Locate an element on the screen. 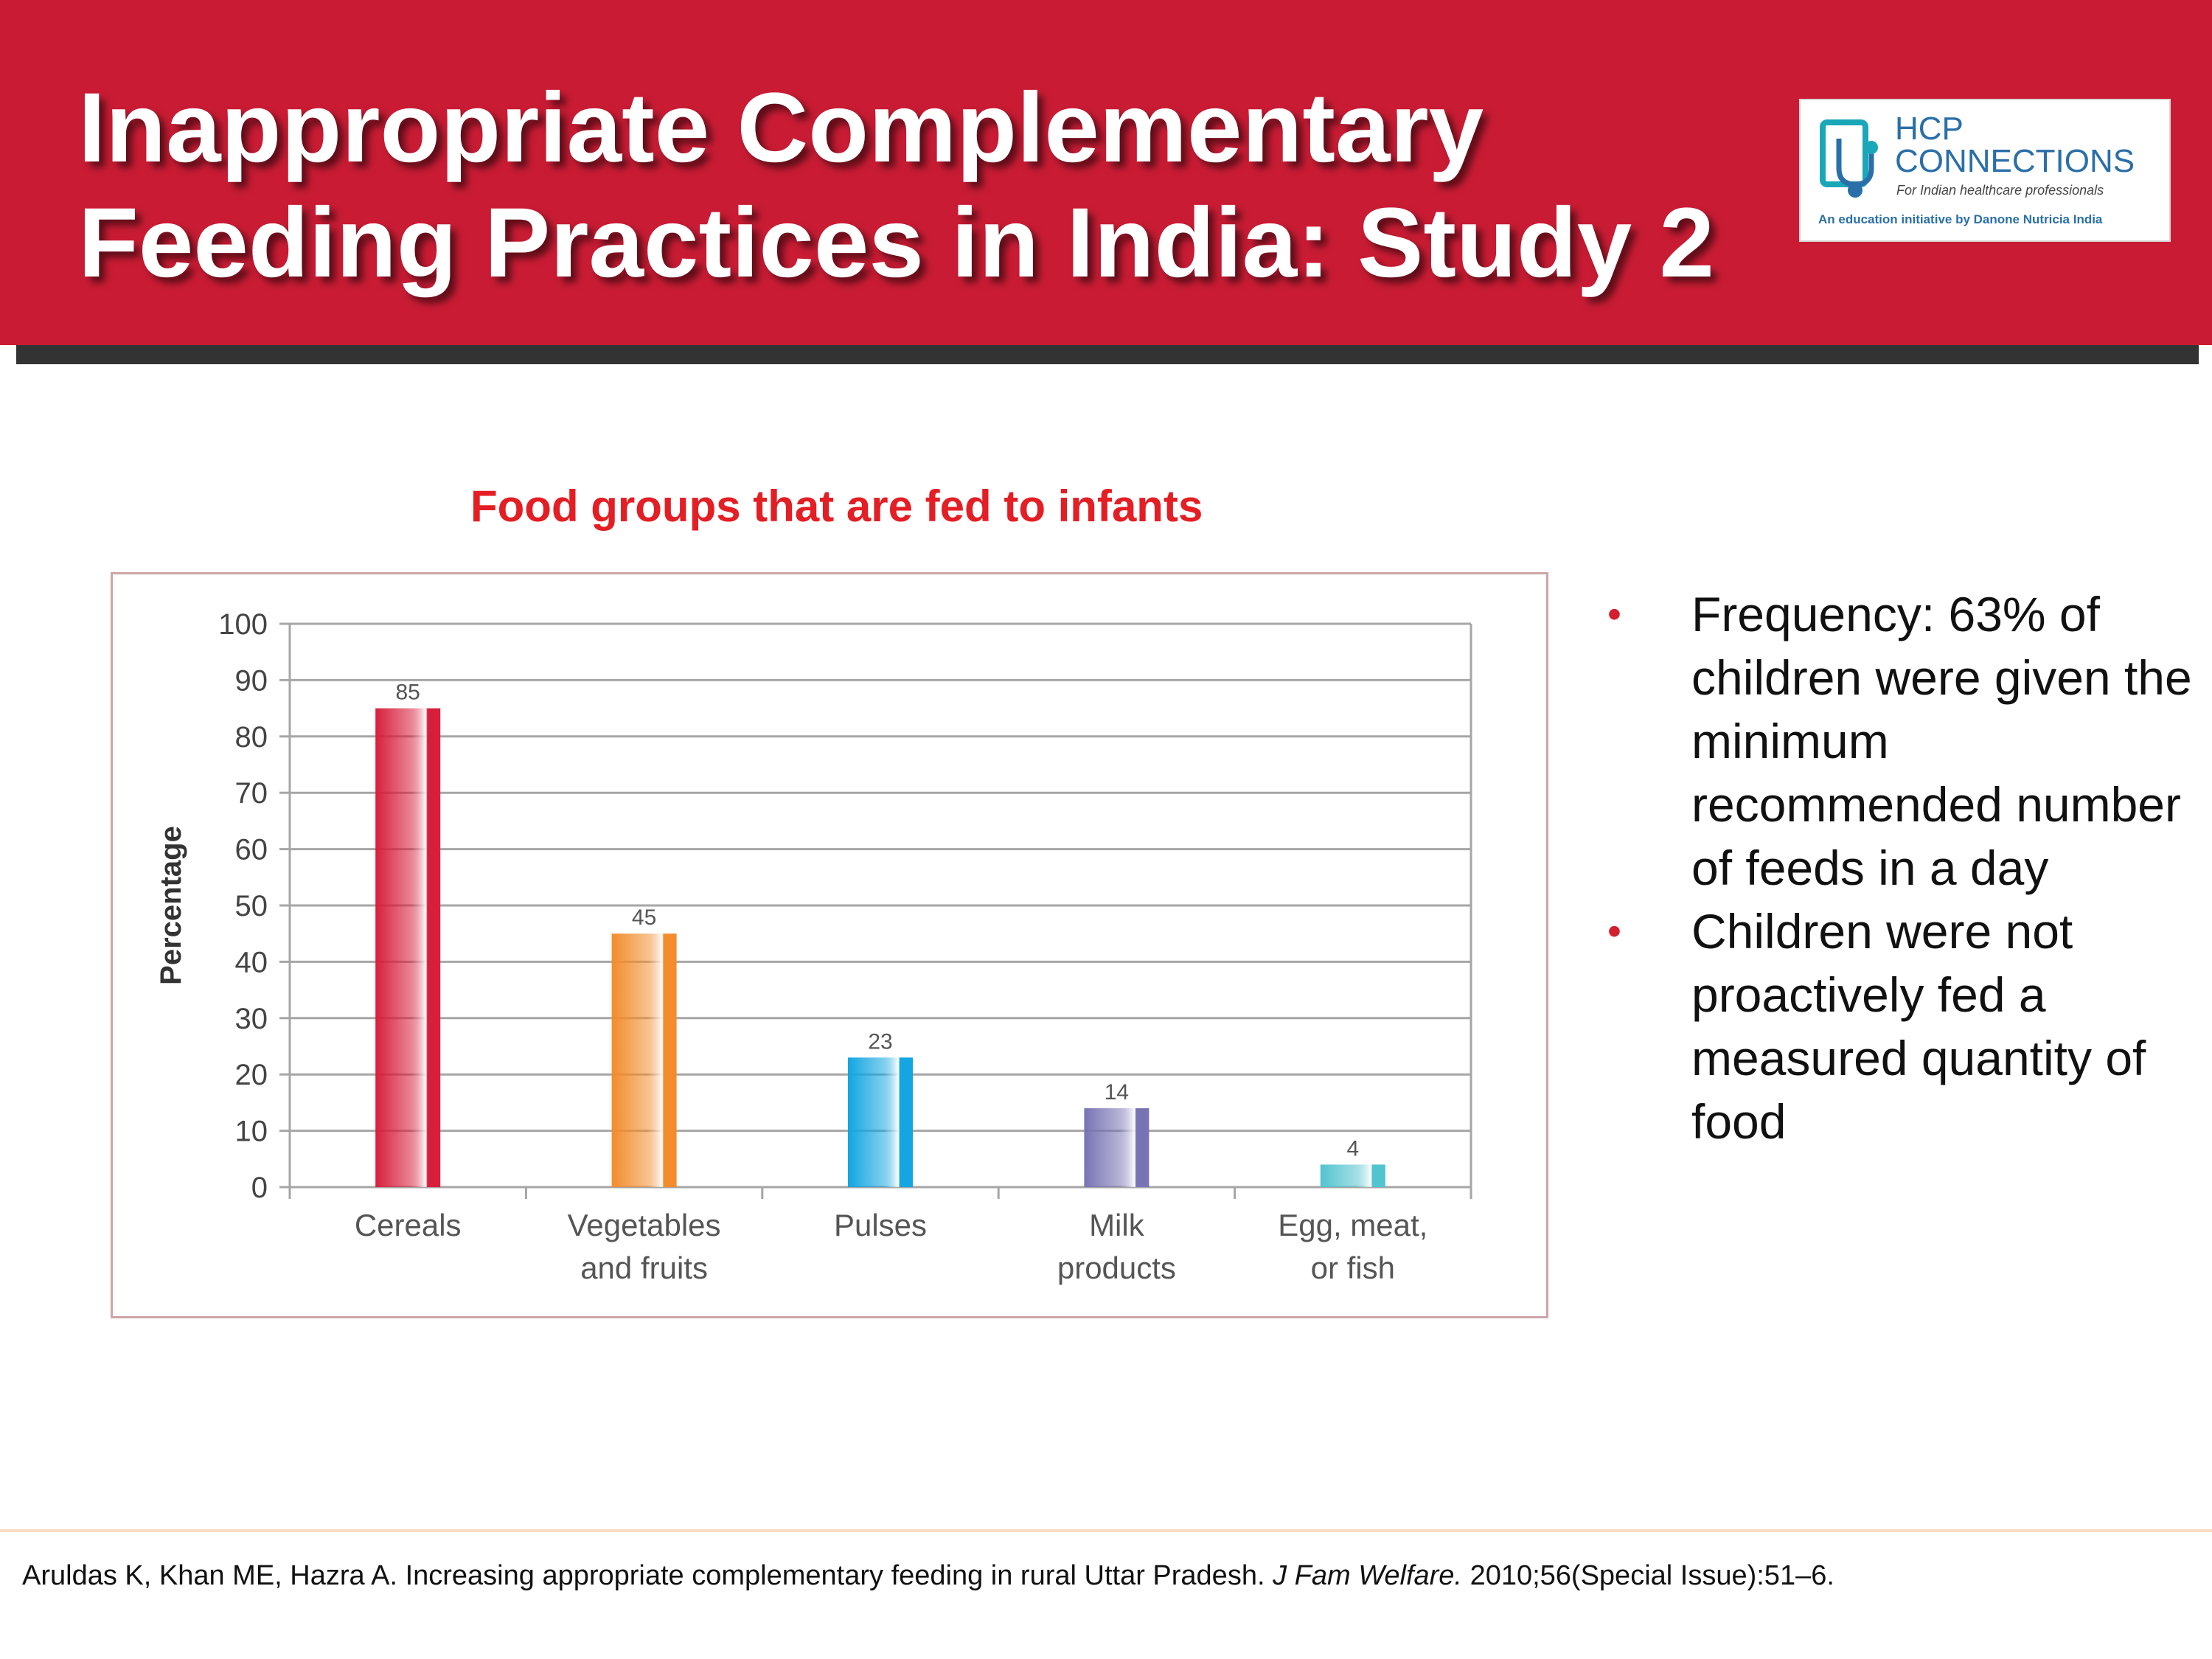  logo-tagline: For Indian healthcare professionals is located at coordinates (2000, 190).